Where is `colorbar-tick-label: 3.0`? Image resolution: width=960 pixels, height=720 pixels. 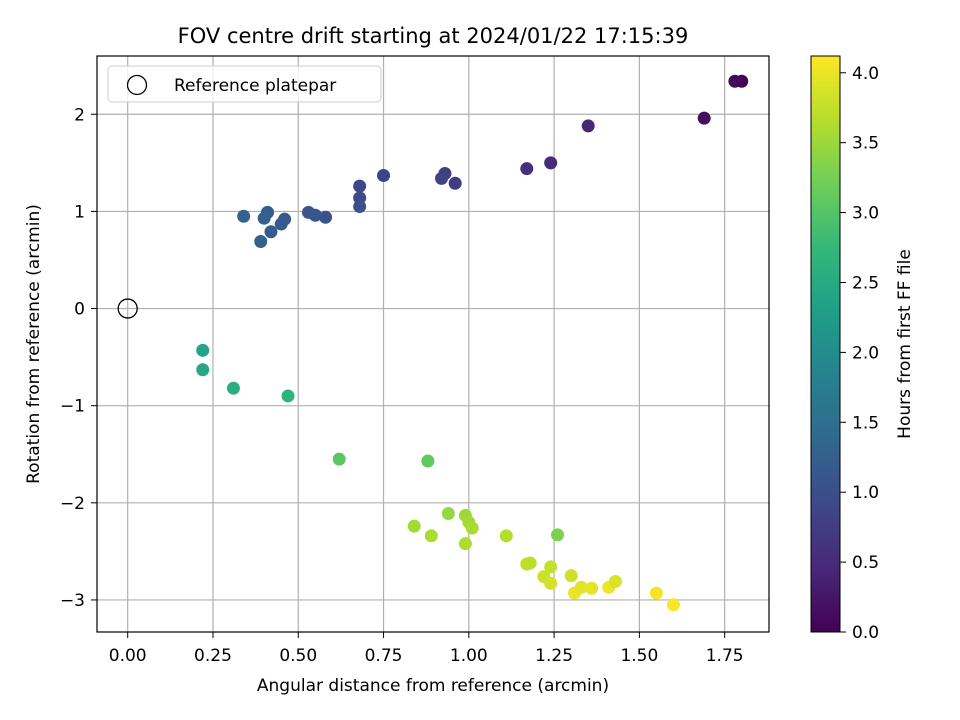
colorbar-tick-label: 3.0 is located at coordinates (865, 214).